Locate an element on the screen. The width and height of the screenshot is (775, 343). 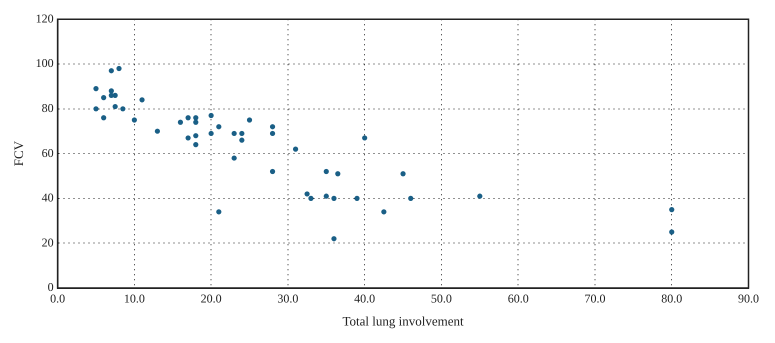
y-tick-label: 60 is located at coordinates (48, 153).